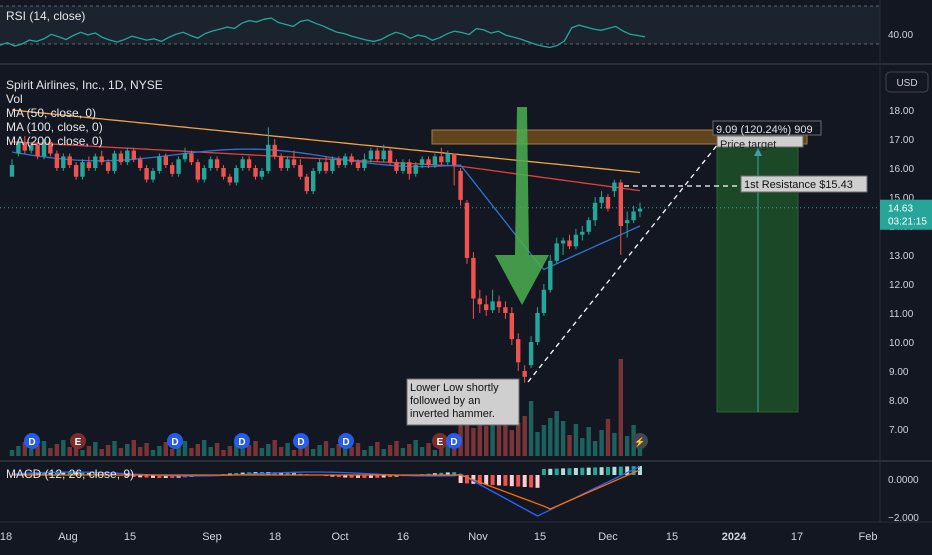 The image size is (932, 555). What do you see at coordinates (84, 141) in the screenshot?
I see `ma200-label: MA (200, close, 0)` at bounding box center [84, 141].